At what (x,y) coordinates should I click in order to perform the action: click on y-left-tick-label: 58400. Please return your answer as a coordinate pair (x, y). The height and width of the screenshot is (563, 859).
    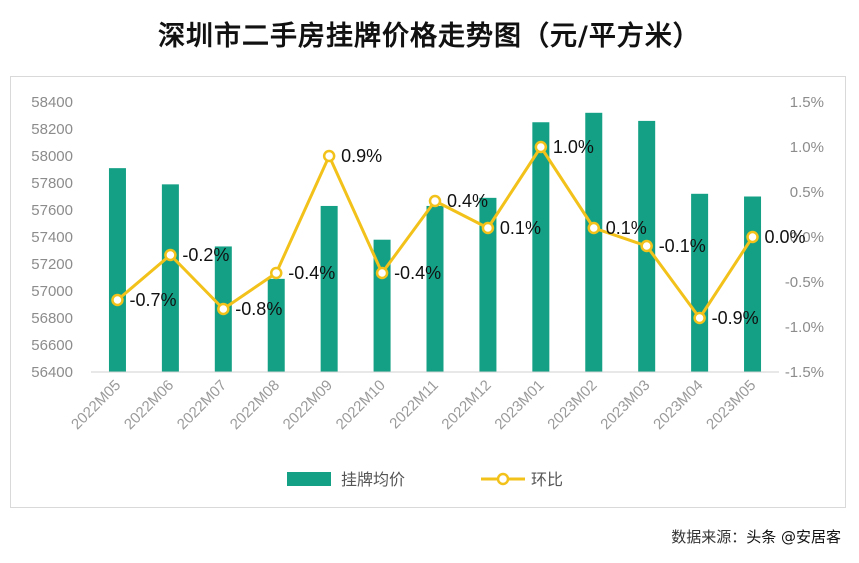
    Looking at the image, I should click on (52, 102).